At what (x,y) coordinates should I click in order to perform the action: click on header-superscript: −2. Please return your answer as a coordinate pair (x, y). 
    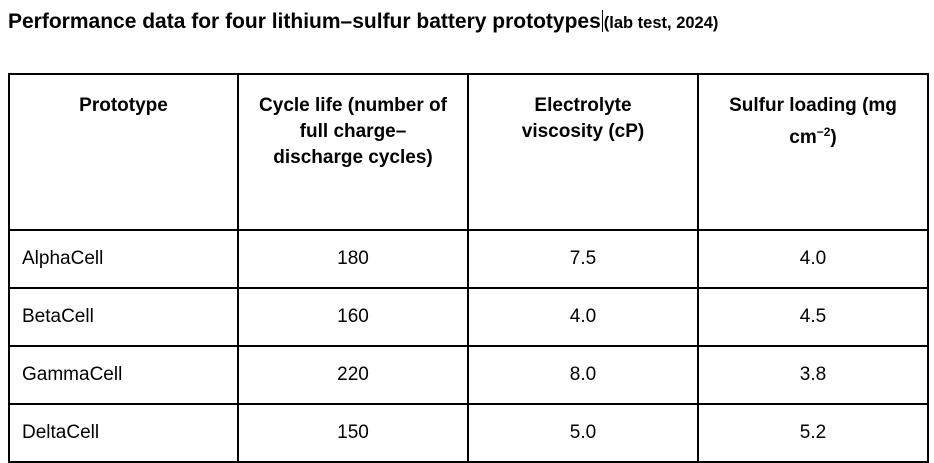
    Looking at the image, I should click on (823, 132).